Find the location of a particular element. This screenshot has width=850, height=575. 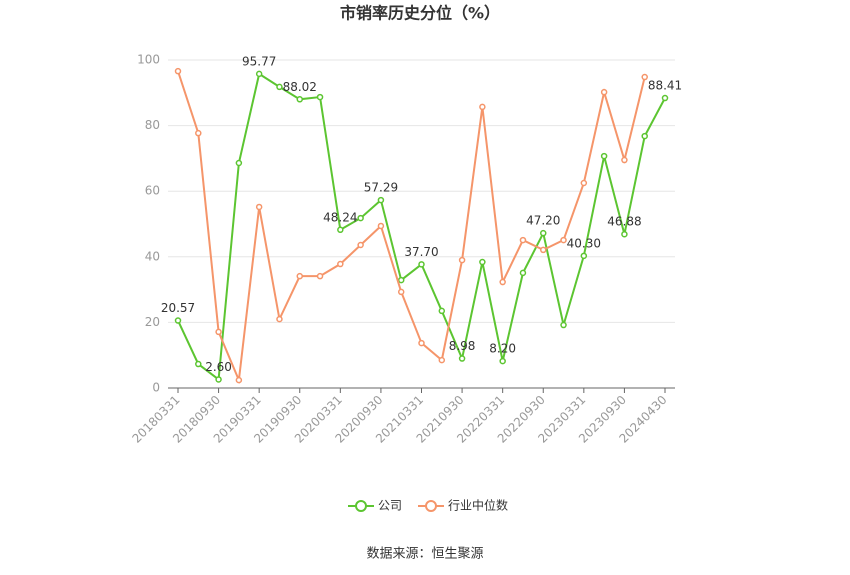

data-label: 20.57 is located at coordinates (178, 308).